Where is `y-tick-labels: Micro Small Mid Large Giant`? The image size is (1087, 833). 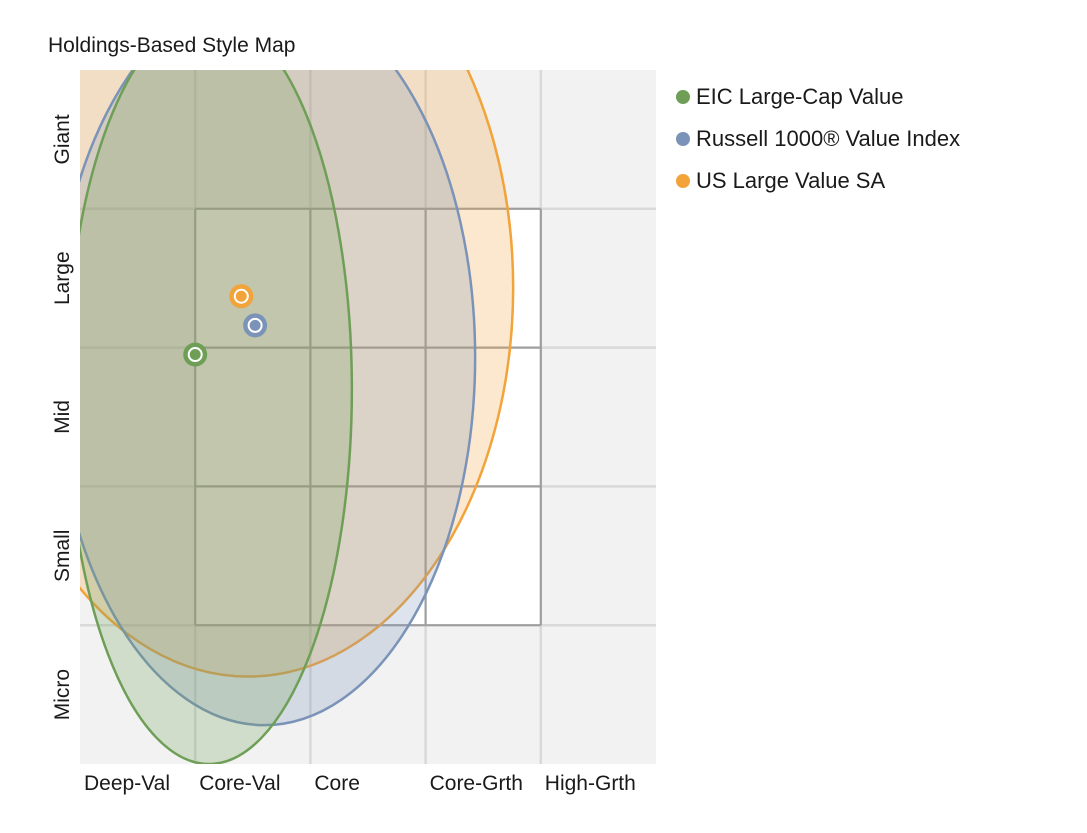
y-tick-labels: Micro Small Mid Large Giant is located at coordinates (62, 417).